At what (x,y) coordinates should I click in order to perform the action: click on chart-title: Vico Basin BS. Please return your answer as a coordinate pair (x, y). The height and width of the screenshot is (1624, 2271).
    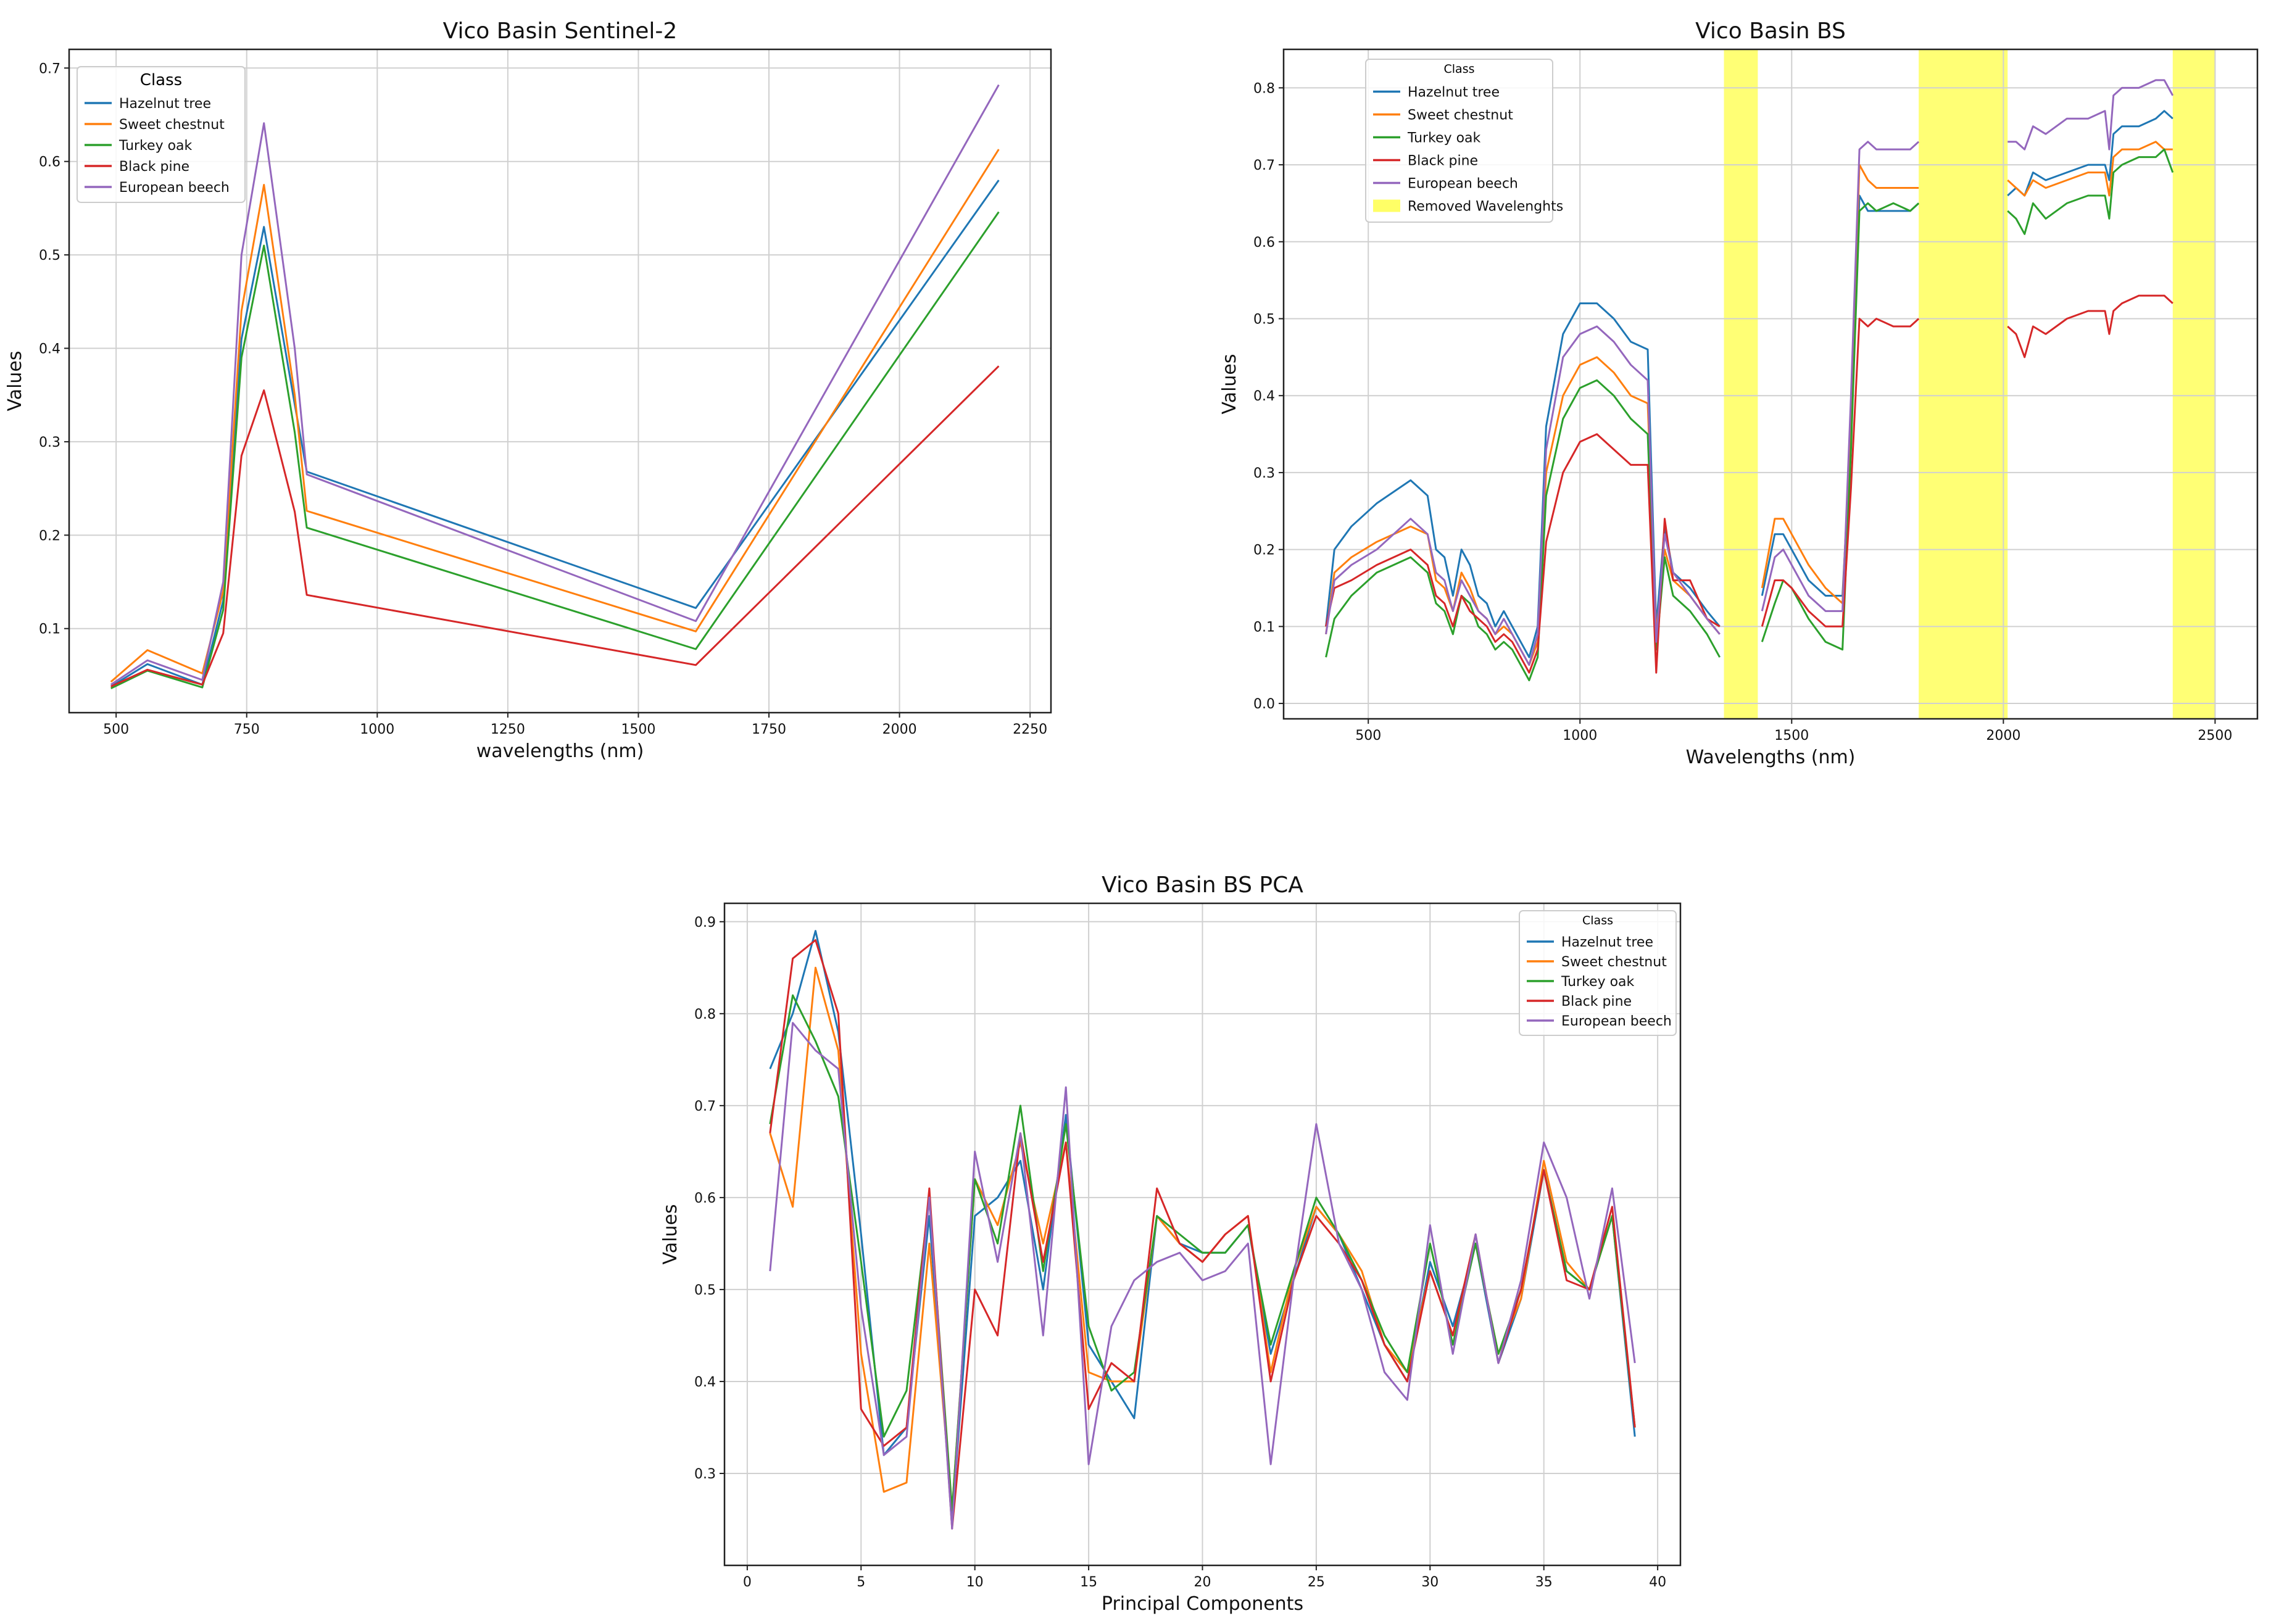
    Looking at the image, I should click on (1770, 31).